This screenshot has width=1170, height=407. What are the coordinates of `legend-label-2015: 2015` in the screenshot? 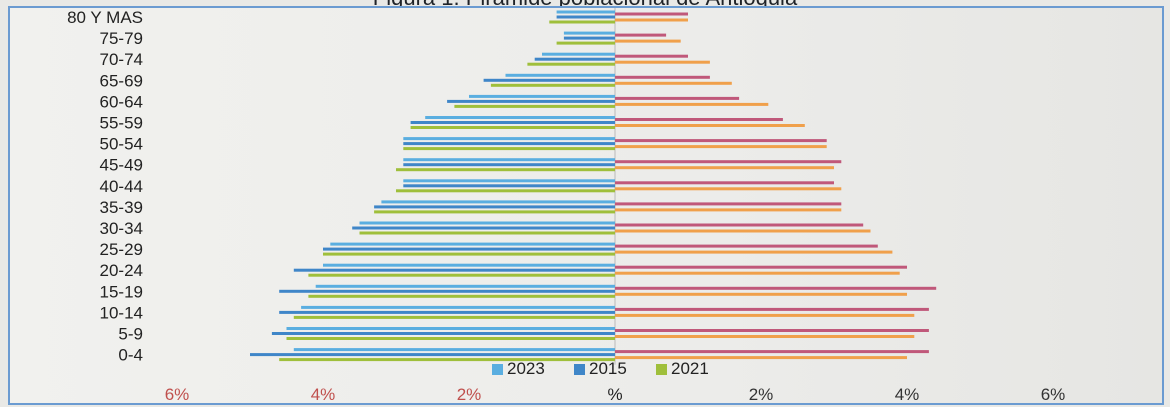 It's located at (608, 368).